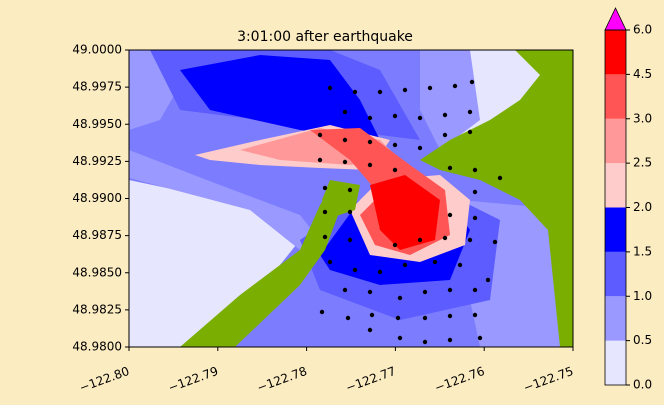  What do you see at coordinates (549, 379) in the screenshot?
I see `x-tick-label: −122.75` at bounding box center [549, 379].